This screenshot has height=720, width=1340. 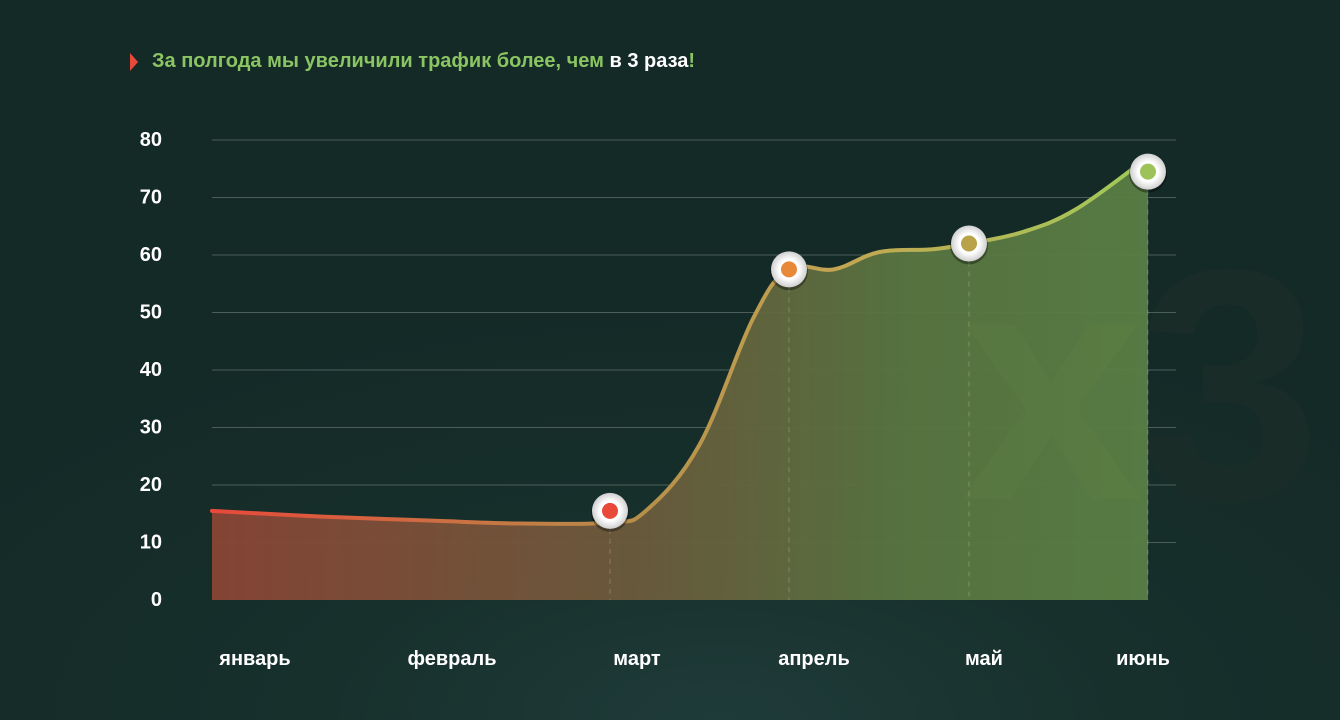 I want to click on y-tick-label: 10, so click(x=151, y=543).